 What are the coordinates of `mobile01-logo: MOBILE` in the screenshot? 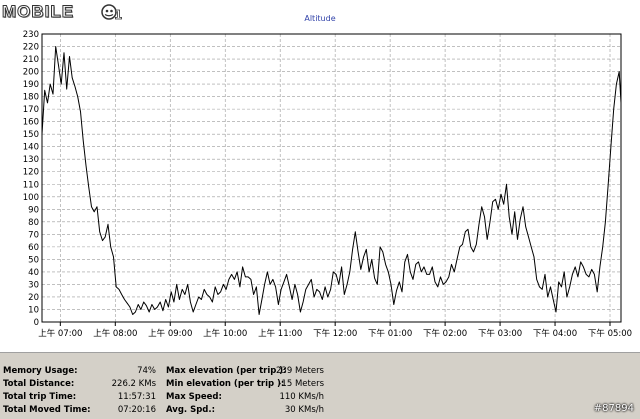 It's located at (38, 12).